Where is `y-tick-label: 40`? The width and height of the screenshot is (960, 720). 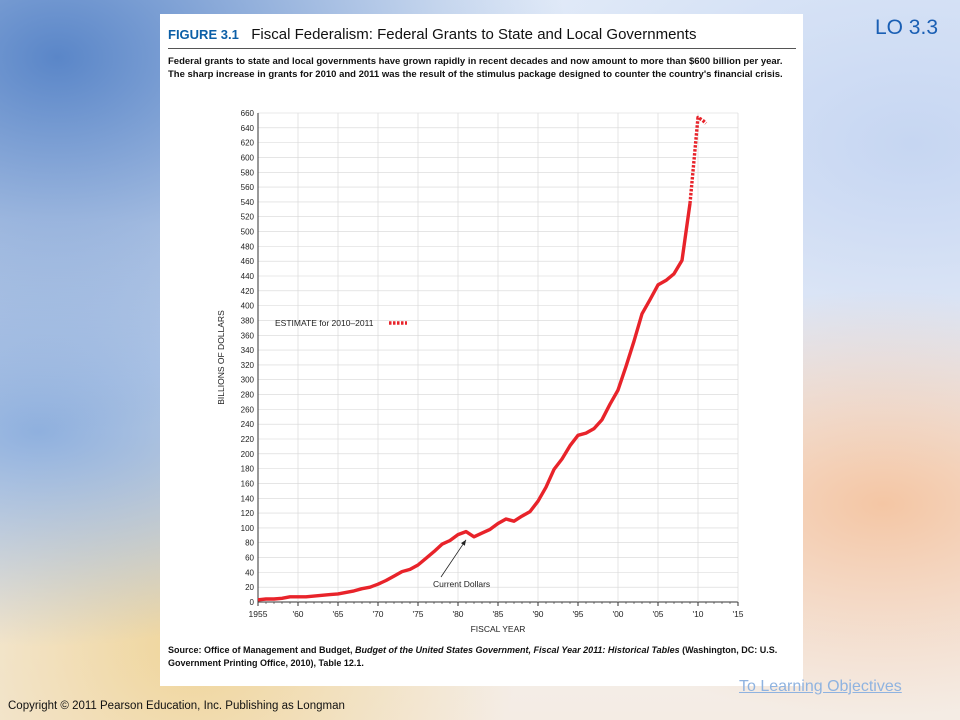 y-tick-label: 40 is located at coordinates (249, 572).